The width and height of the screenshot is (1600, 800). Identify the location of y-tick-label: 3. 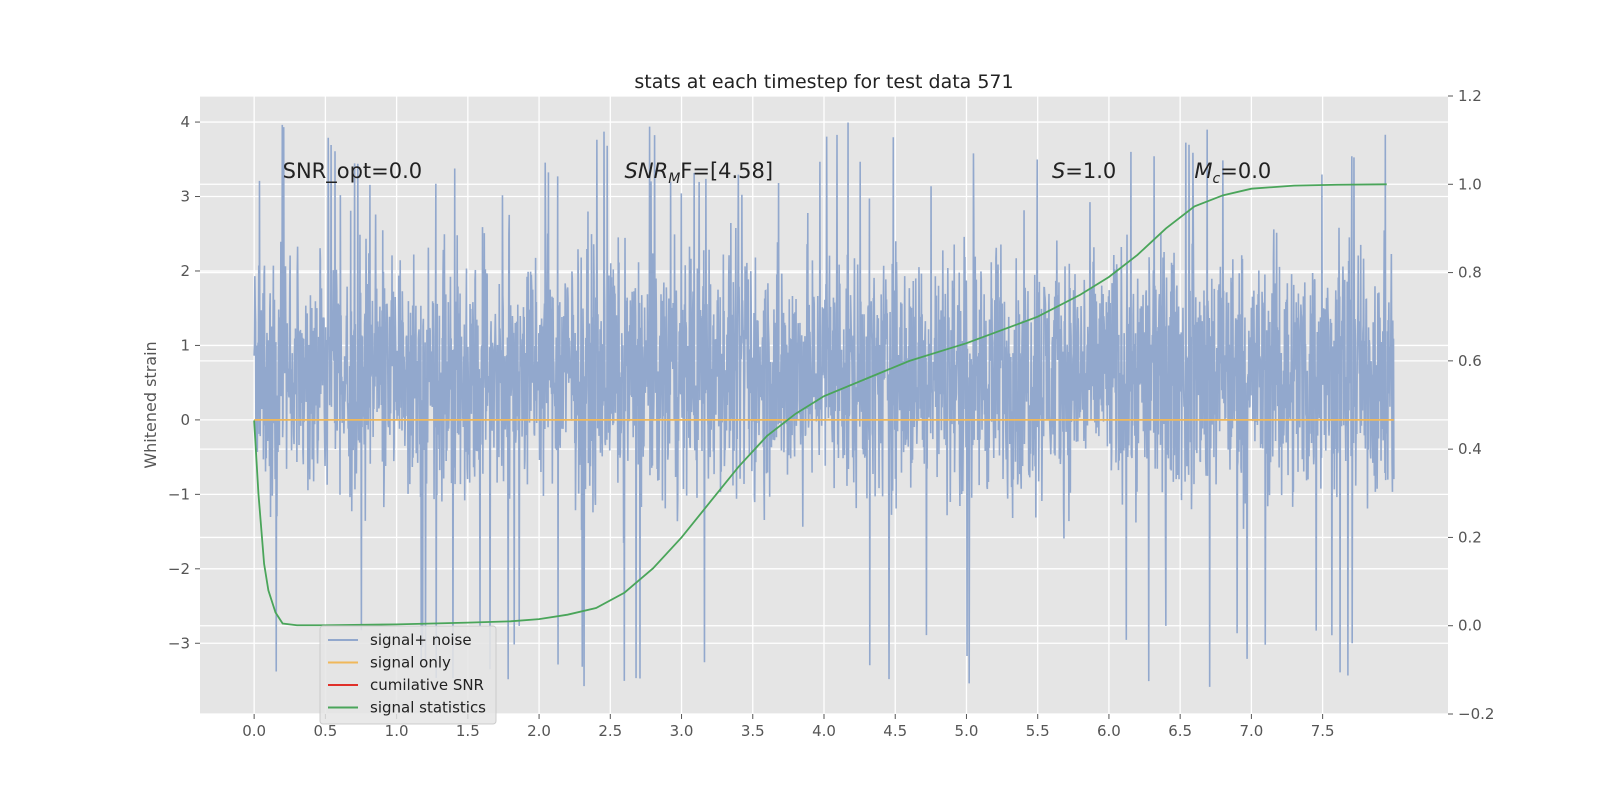
(185, 197).